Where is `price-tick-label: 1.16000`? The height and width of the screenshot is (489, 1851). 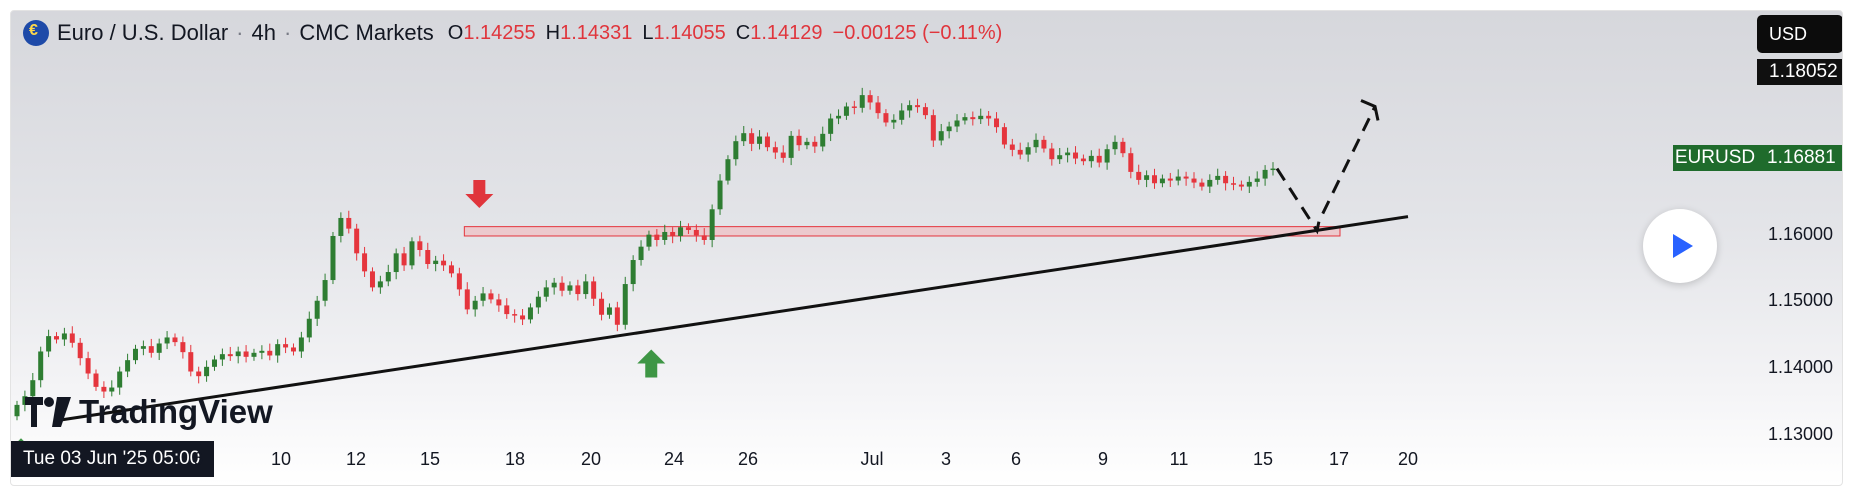 price-tick-label: 1.16000 is located at coordinates (1801, 233).